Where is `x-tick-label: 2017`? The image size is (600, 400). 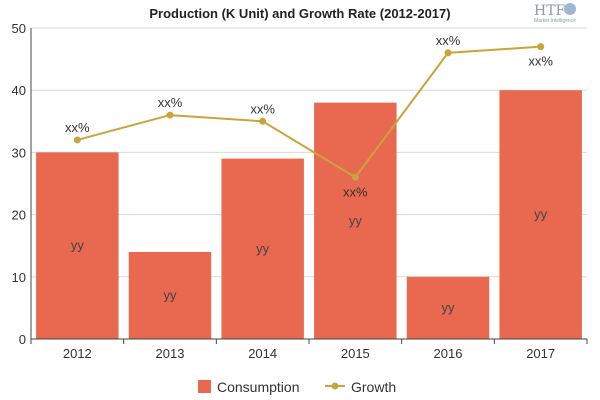 x-tick-label: 2017 is located at coordinates (540, 353).